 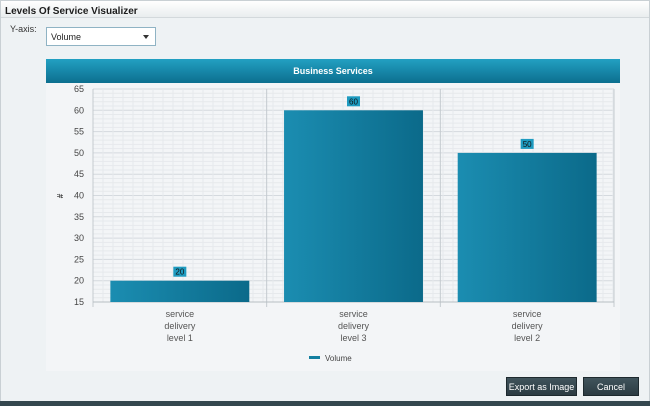 I want to click on y-tick-label: 20, so click(x=79, y=281).